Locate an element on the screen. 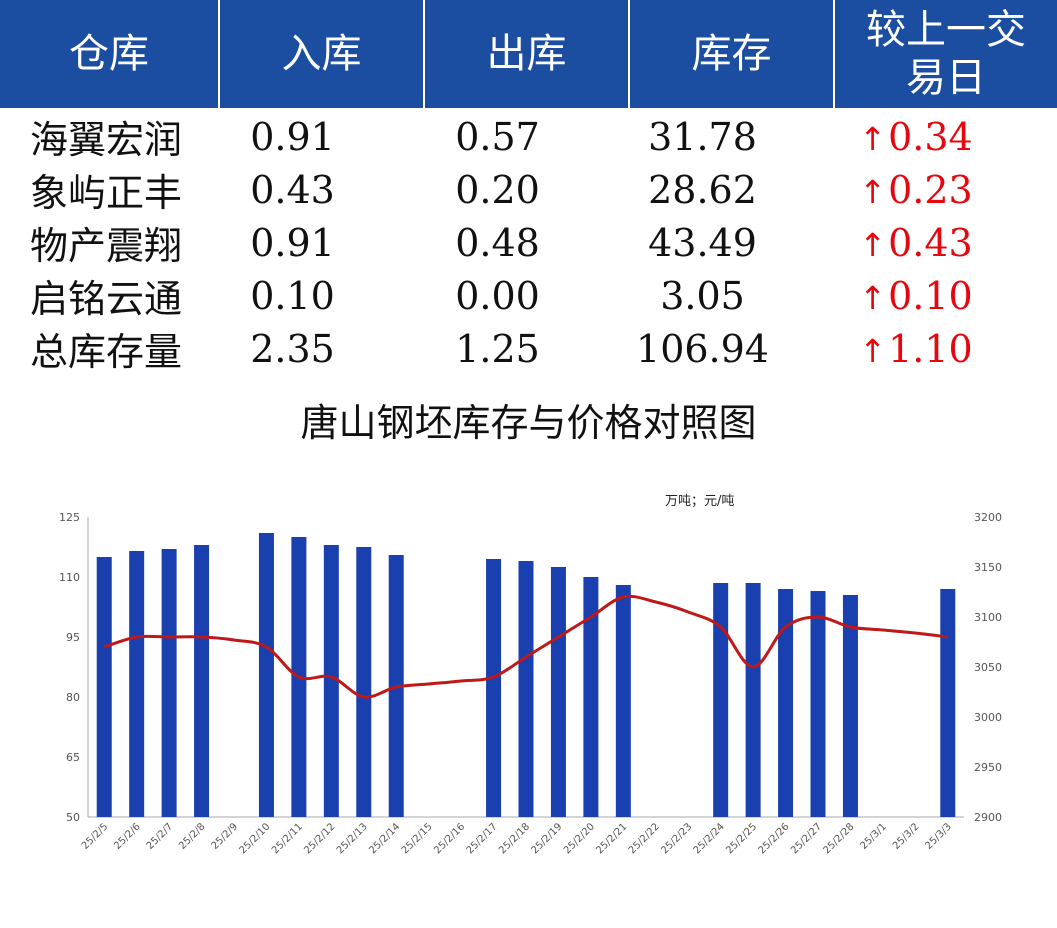 Image resolution: width=1057 pixels, height=928 pixels. right-axis-ticks: 2900 2950 3000 3050 3100 3150 3200 is located at coordinates (988, 667).